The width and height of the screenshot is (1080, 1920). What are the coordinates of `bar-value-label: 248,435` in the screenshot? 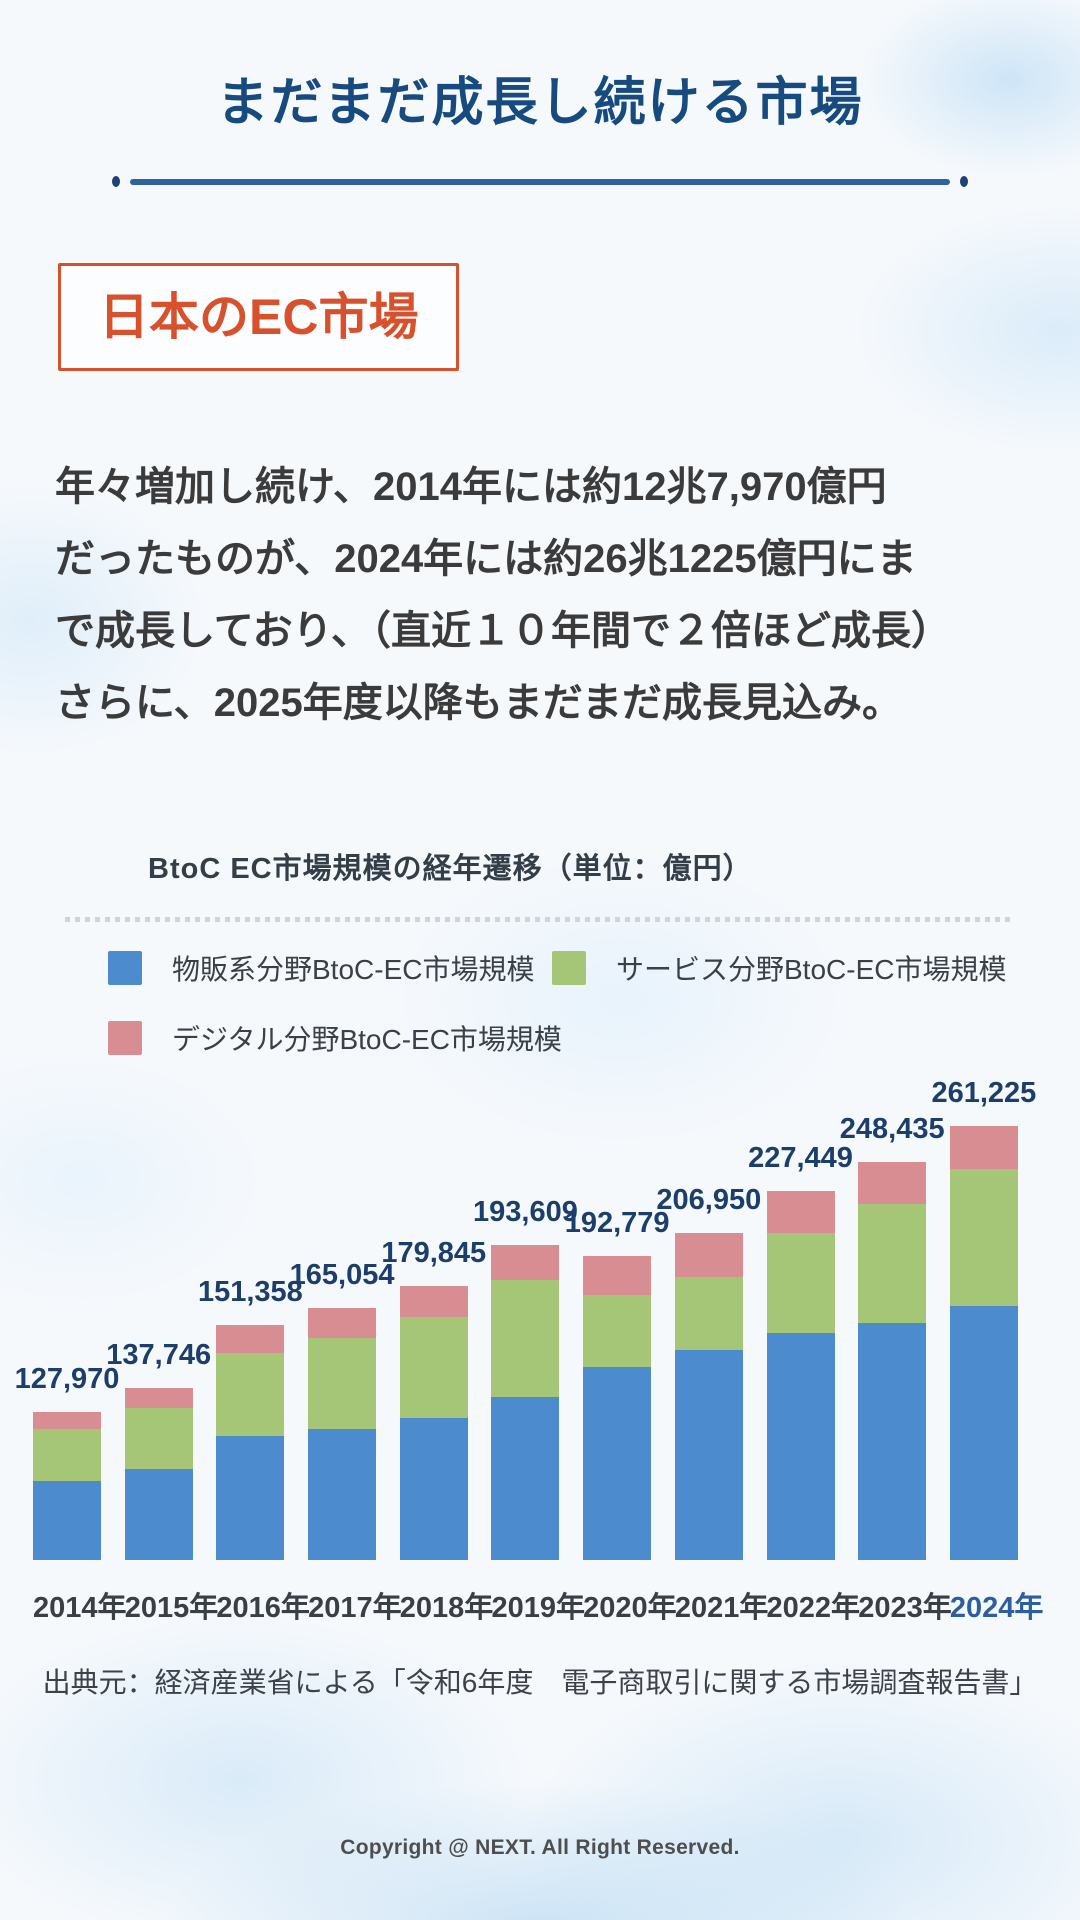 It's located at (892, 1129).